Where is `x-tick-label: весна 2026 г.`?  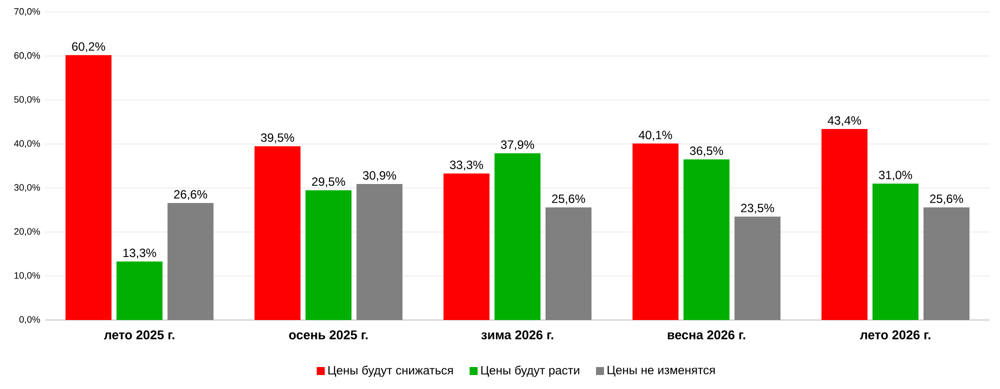 x-tick-label: весна 2026 г. is located at coordinates (707, 335).